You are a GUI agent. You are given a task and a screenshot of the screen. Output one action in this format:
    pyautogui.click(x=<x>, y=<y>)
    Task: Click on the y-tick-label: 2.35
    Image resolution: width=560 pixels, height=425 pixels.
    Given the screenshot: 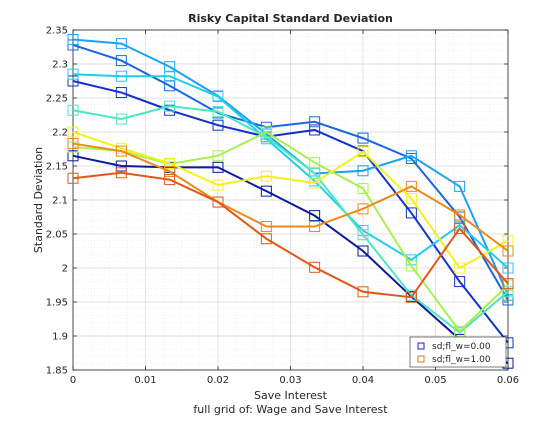 What is the action you would take?
    pyautogui.click(x=57, y=31)
    